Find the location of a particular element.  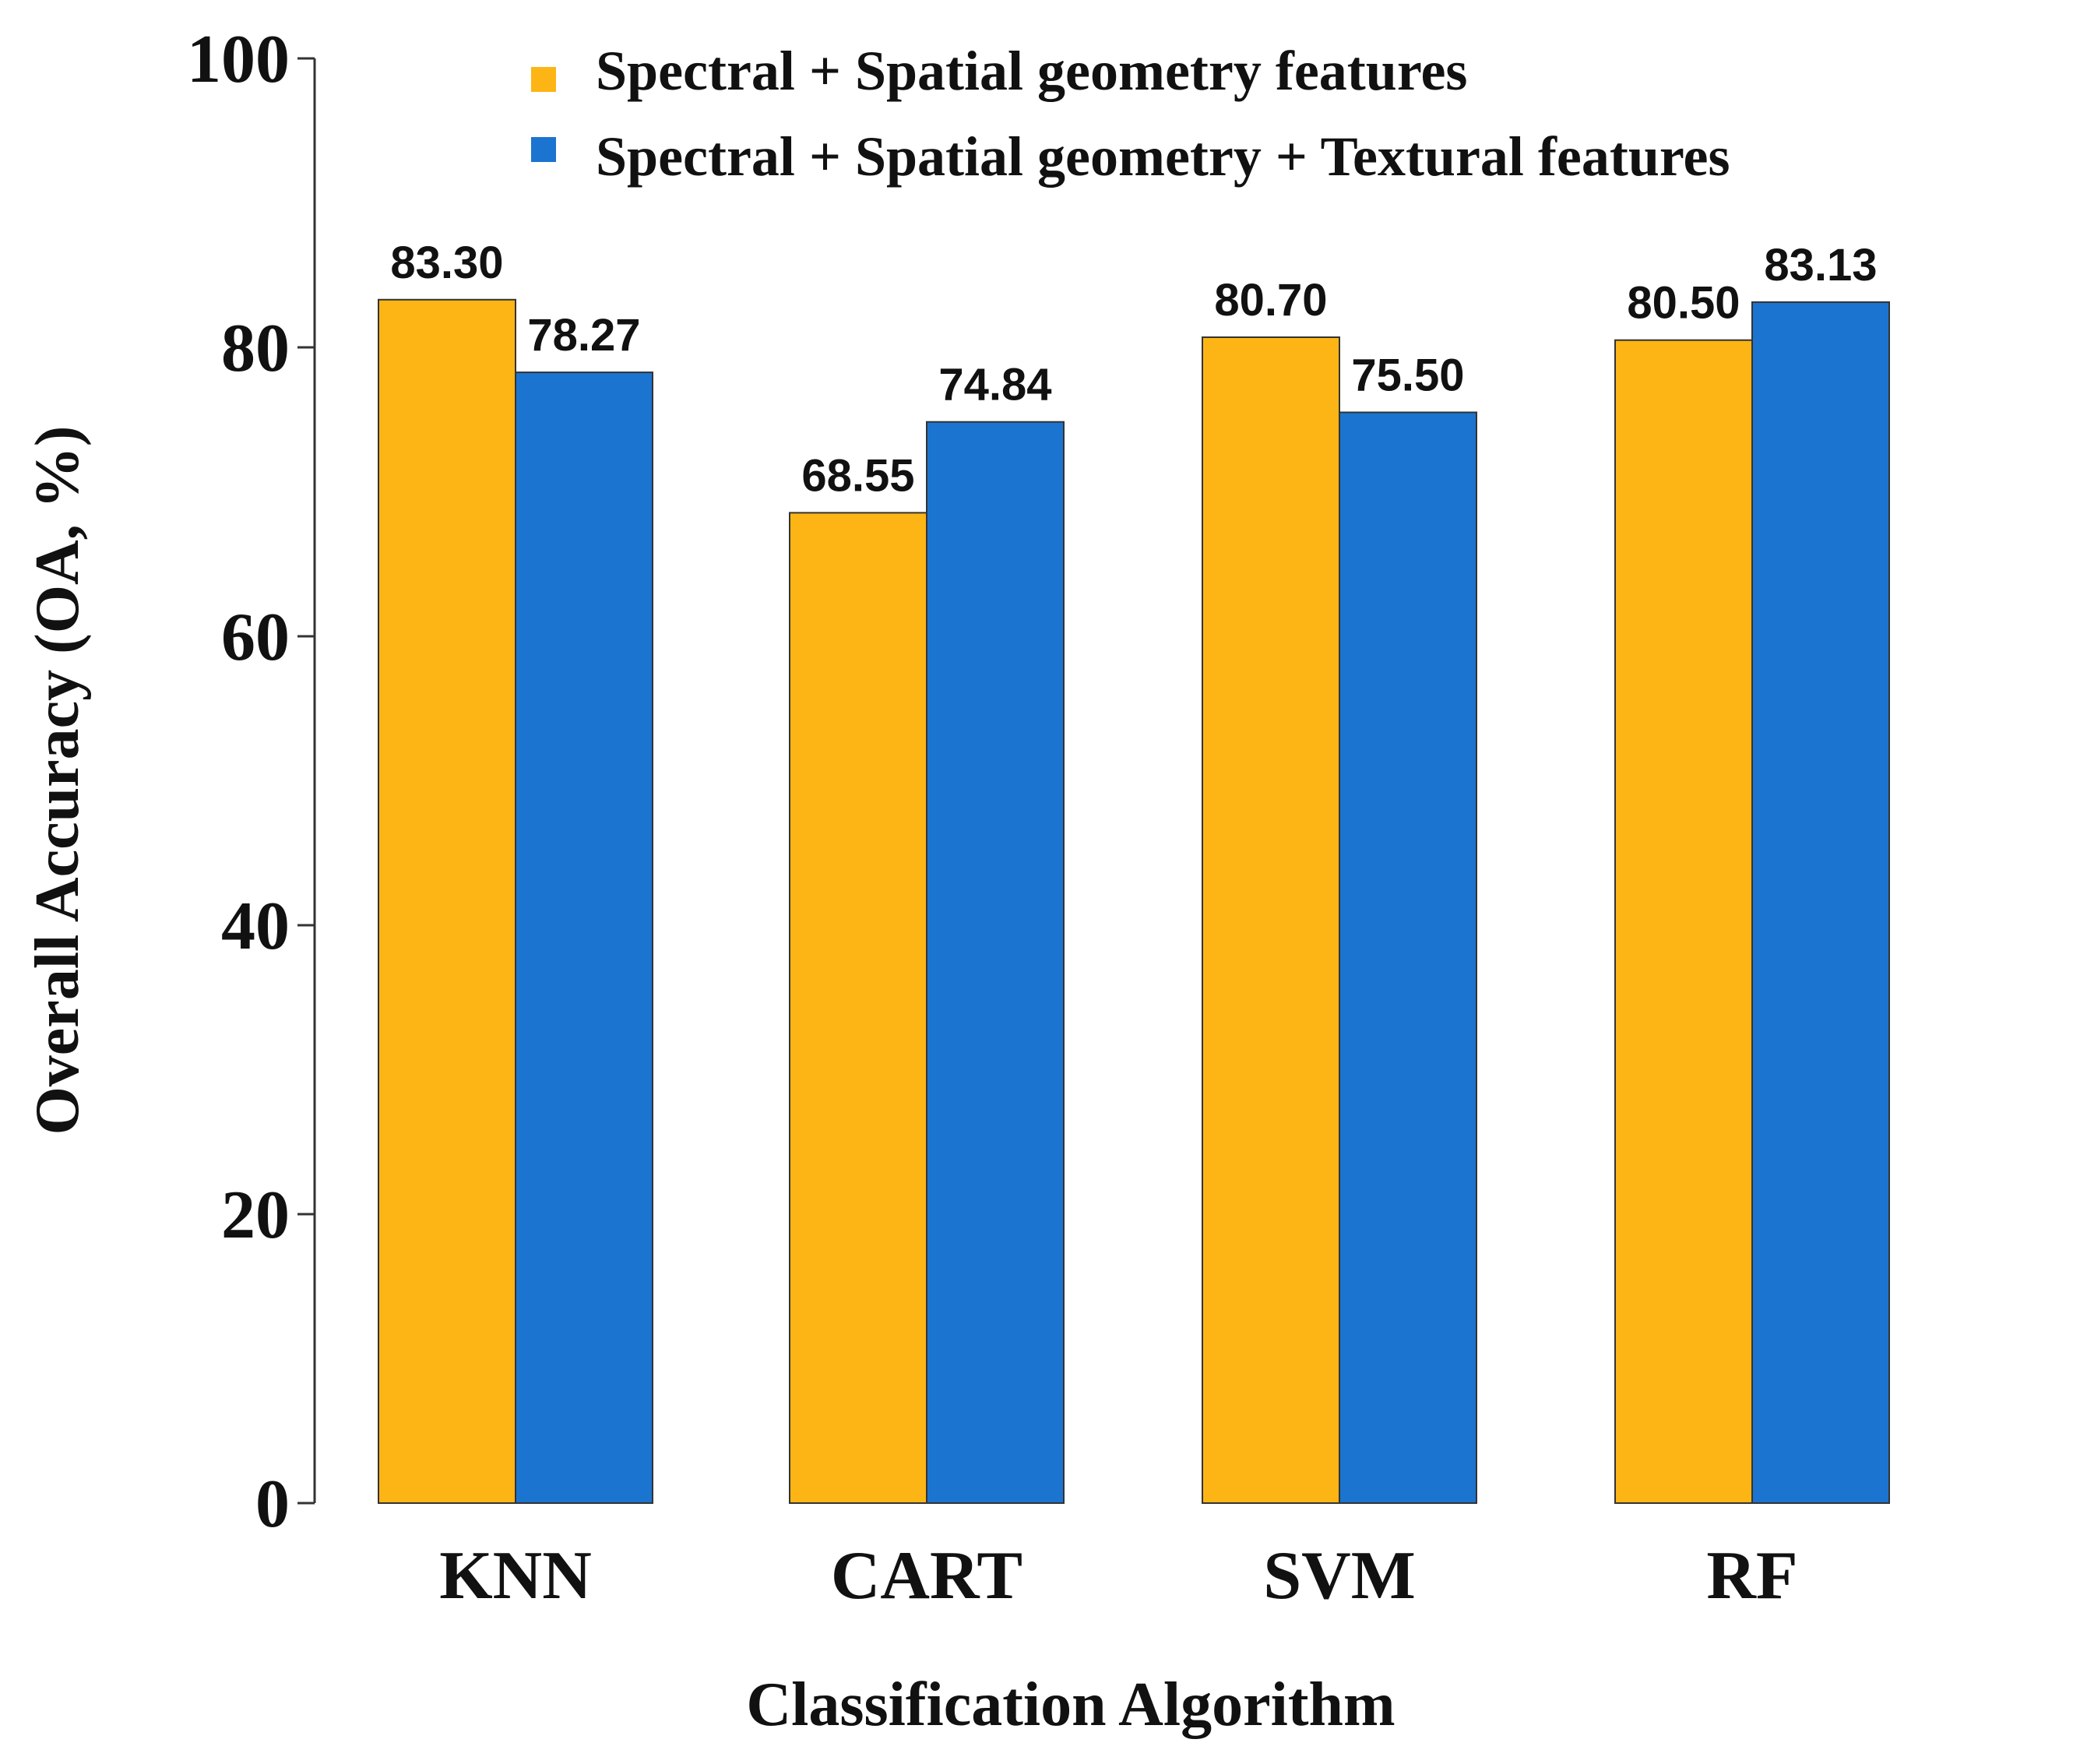

value-labels-group: 83.30 78.27 68.55 74.84 80.70 75.50 80.50 83.13 is located at coordinates (1133, 370).